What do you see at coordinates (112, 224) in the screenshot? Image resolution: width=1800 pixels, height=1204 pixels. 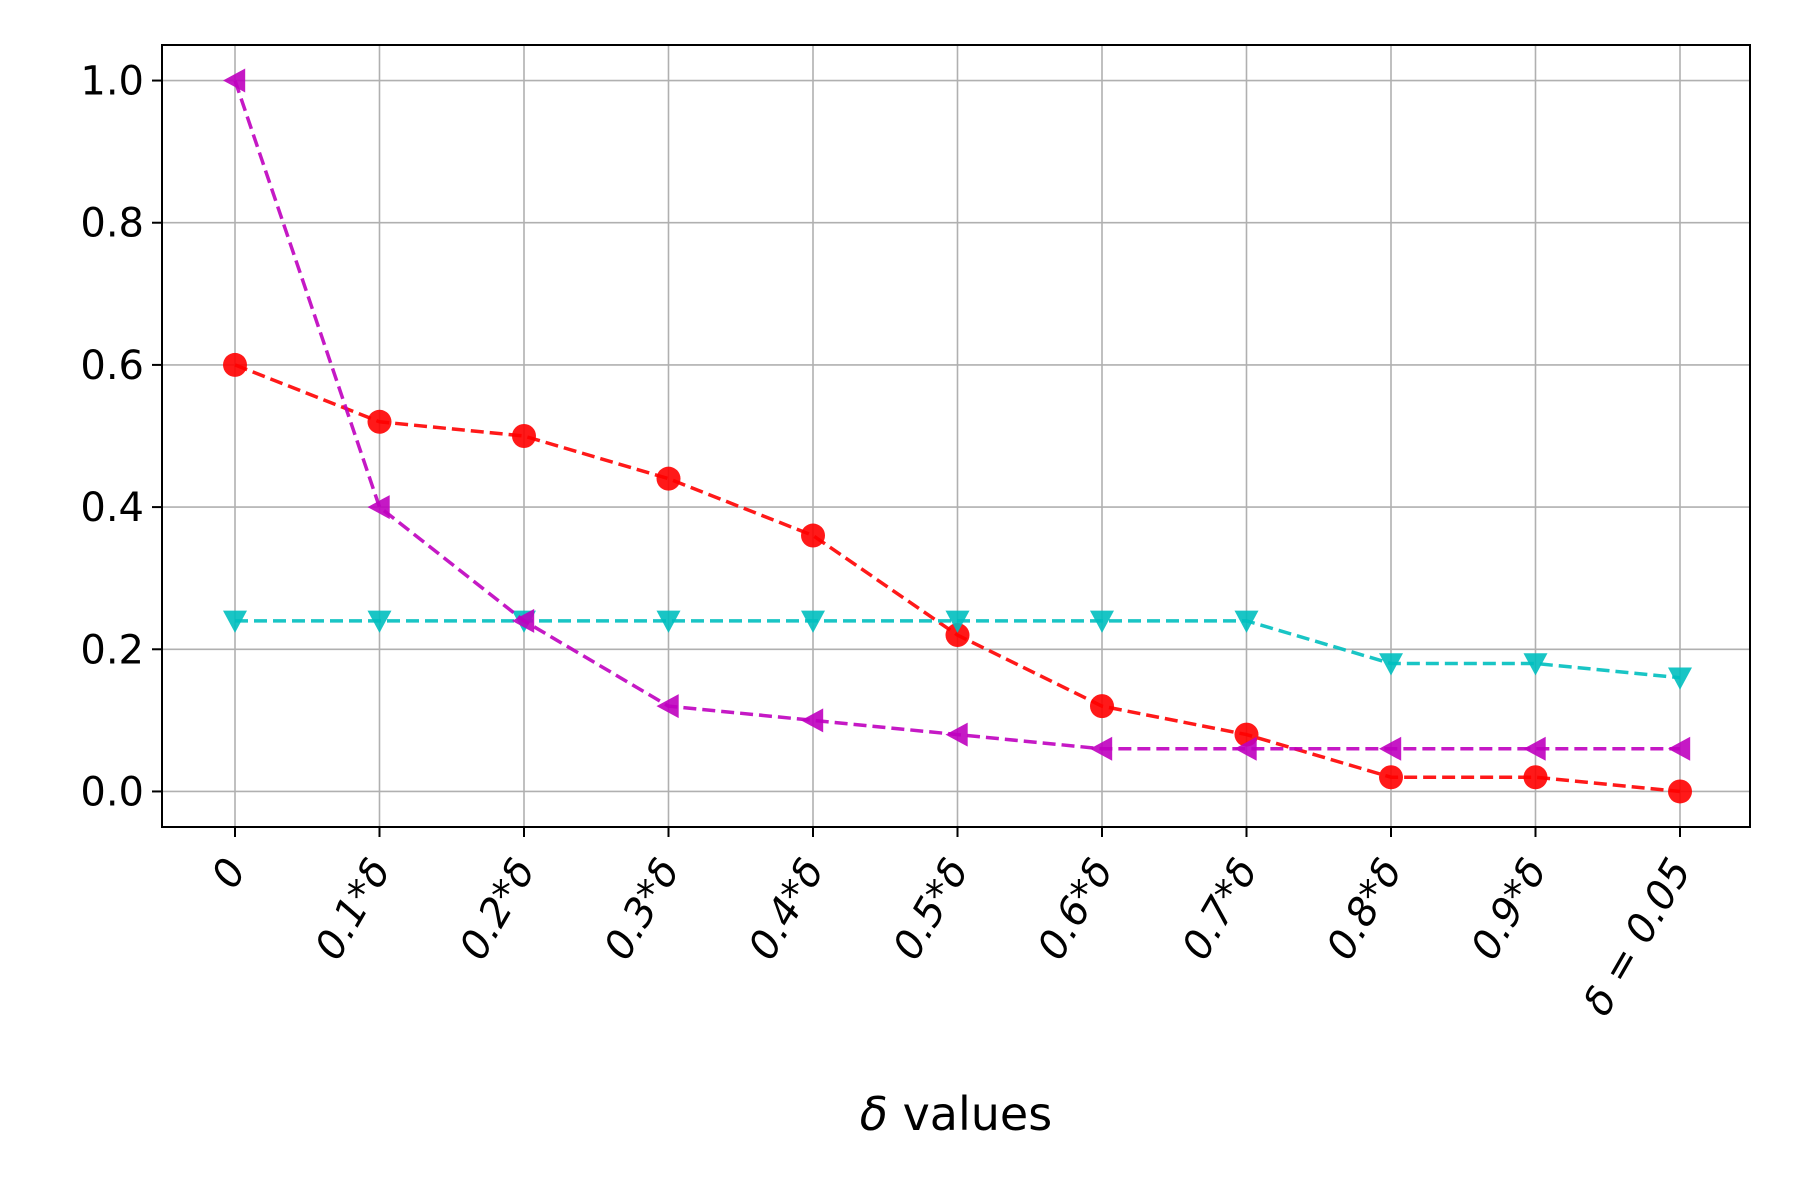 I see `y-tick-label: 0.8` at bounding box center [112, 224].